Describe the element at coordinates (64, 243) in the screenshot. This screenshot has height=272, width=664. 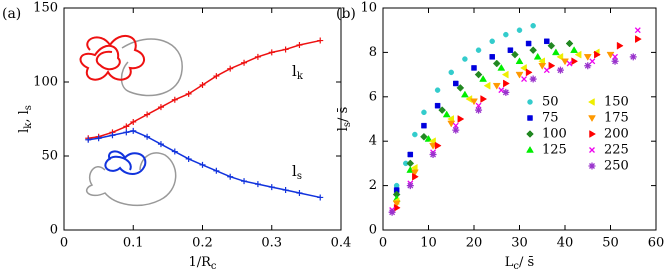
I see `x-tick-label: 0` at that location.